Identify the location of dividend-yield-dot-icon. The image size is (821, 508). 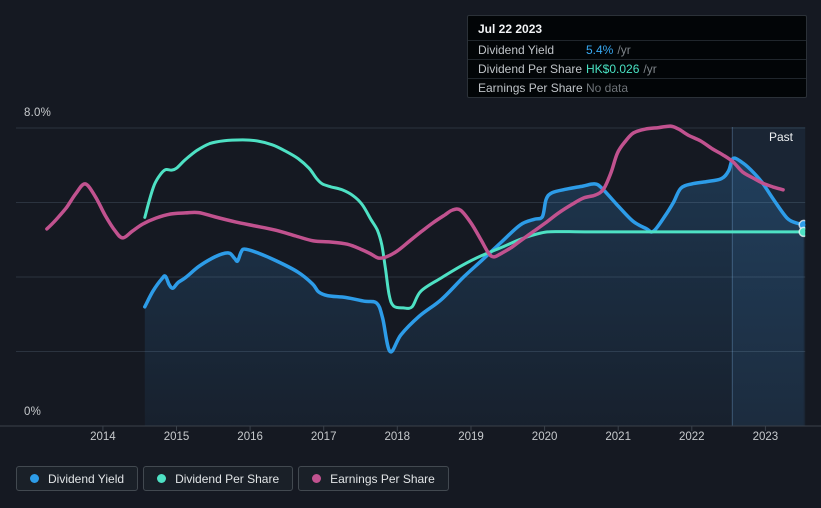
(34, 478).